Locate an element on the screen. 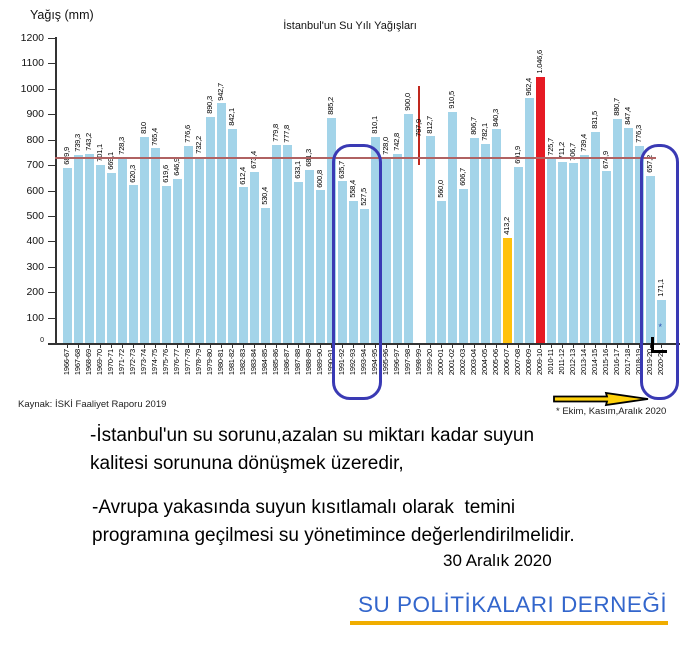  bar-value-label: 810 is located at coordinates (143, 128).